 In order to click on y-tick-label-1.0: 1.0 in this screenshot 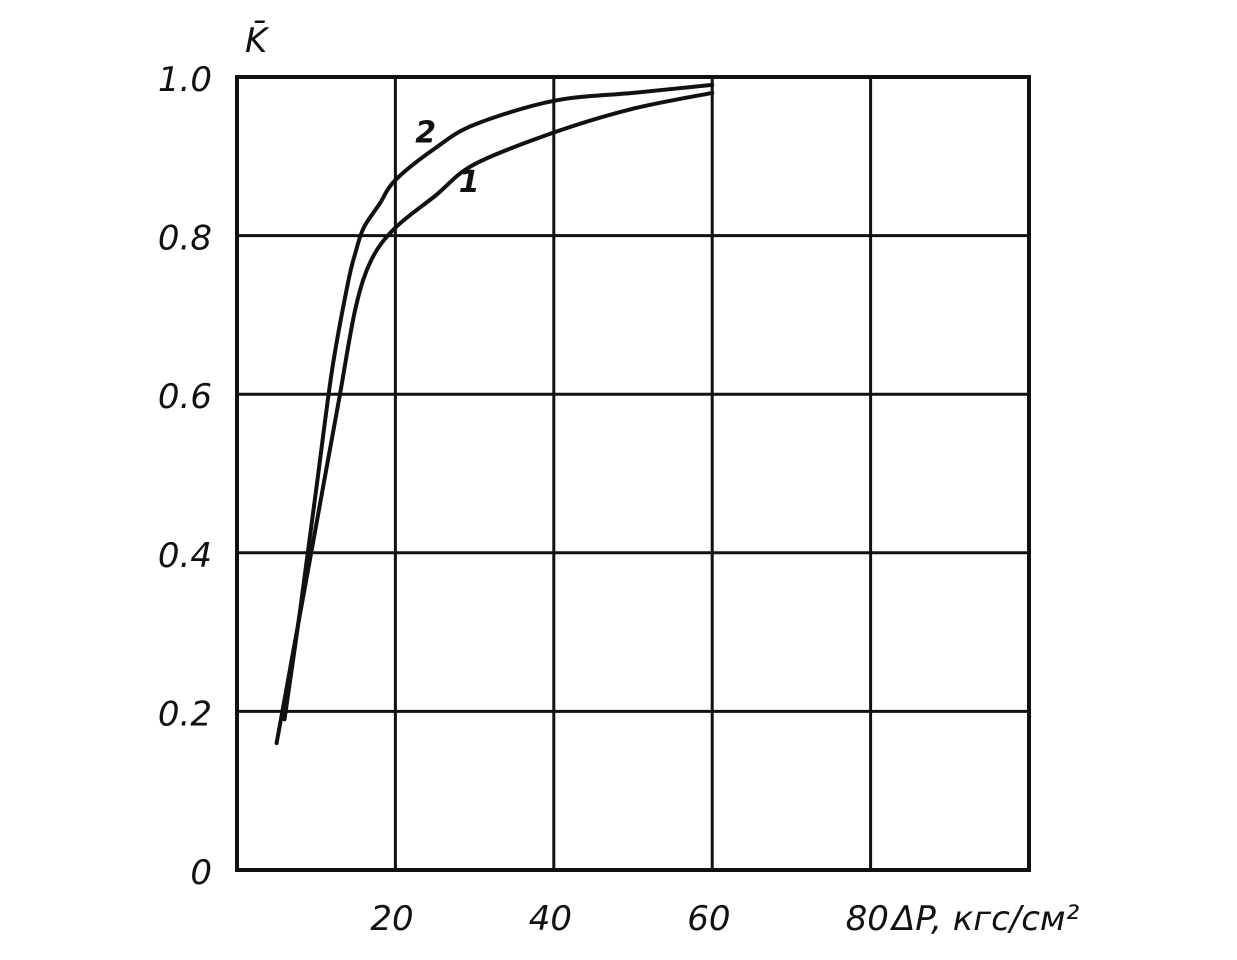, I will do `click(185, 80)`.